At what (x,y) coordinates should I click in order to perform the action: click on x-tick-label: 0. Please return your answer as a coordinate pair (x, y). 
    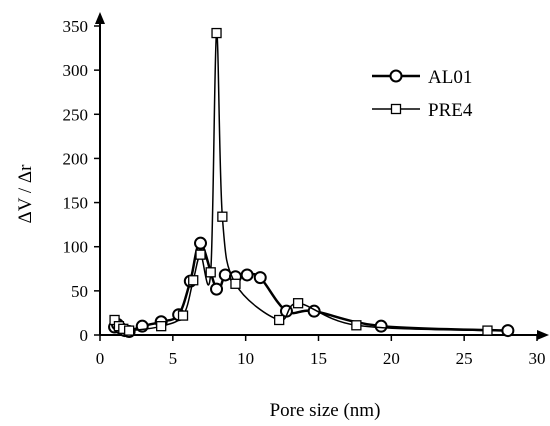
    Looking at the image, I should click on (100, 358).